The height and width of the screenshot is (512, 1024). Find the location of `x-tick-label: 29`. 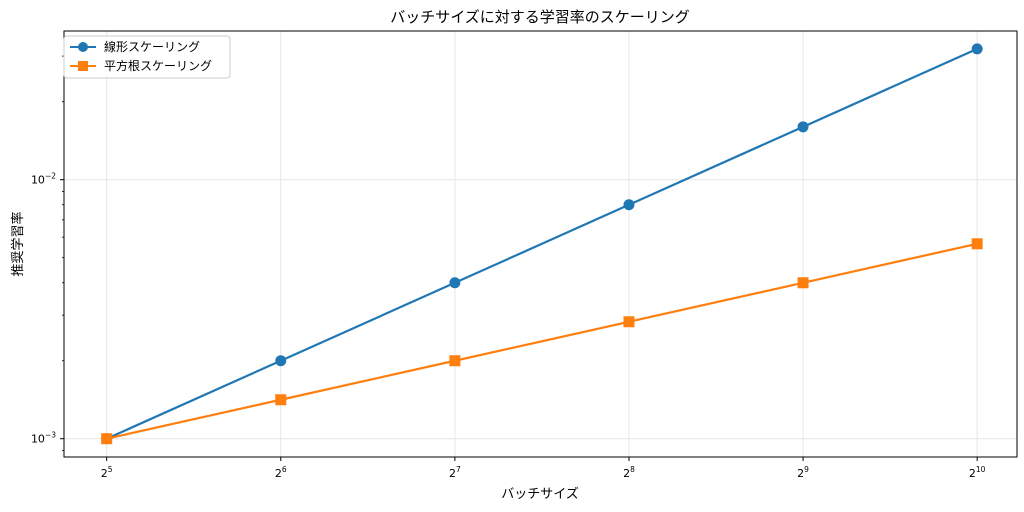

x-tick-label: 29 is located at coordinates (803, 472).